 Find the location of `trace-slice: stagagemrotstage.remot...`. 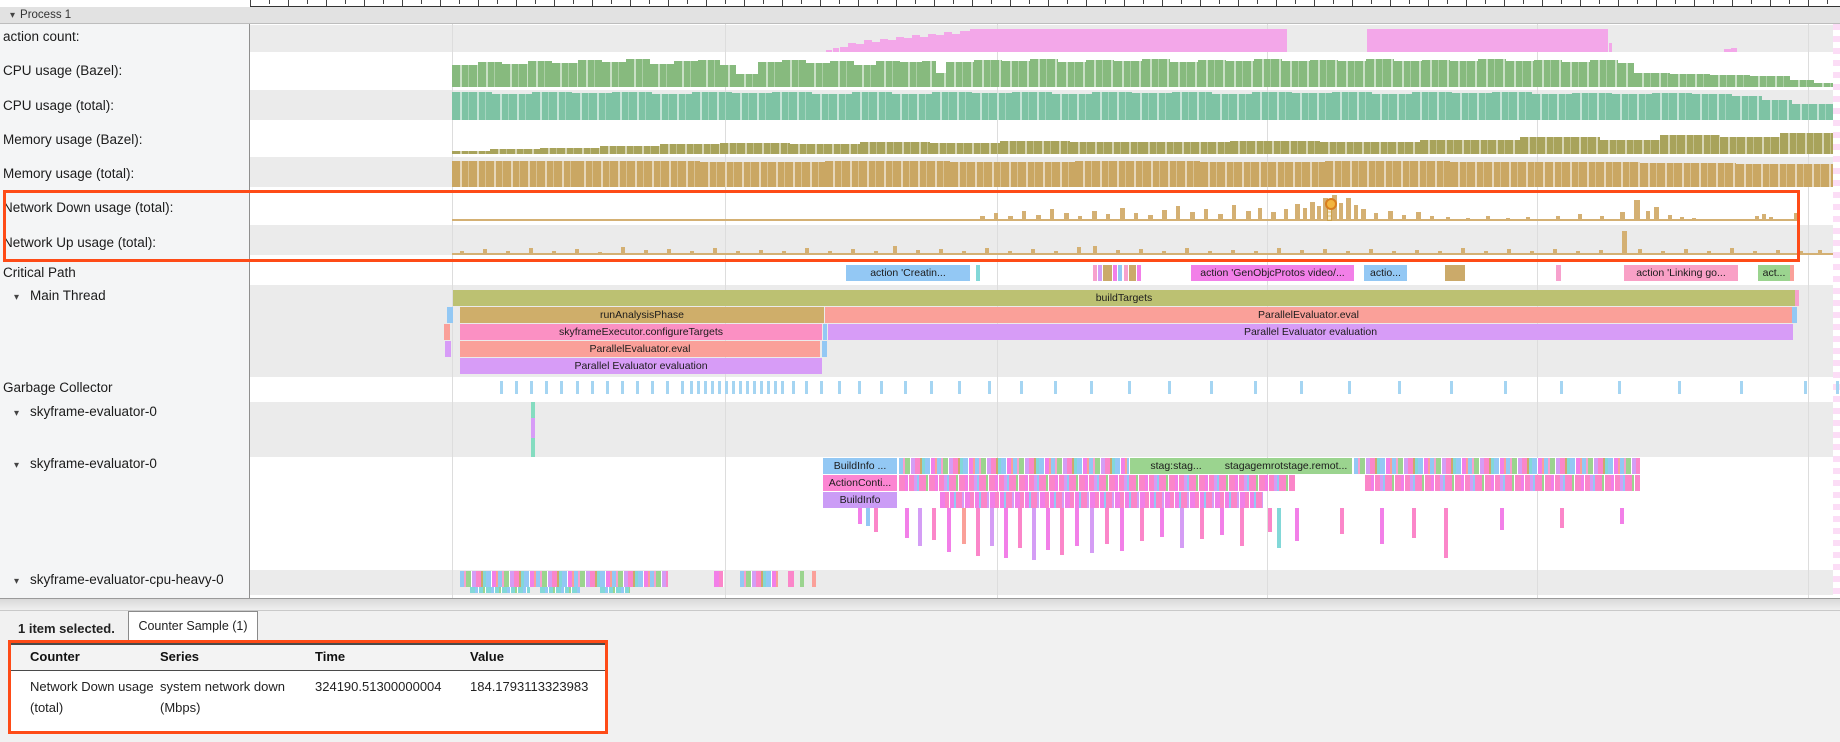

trace-slice: stagagemrotstage.remot... is located at coordinates (1286, 466).